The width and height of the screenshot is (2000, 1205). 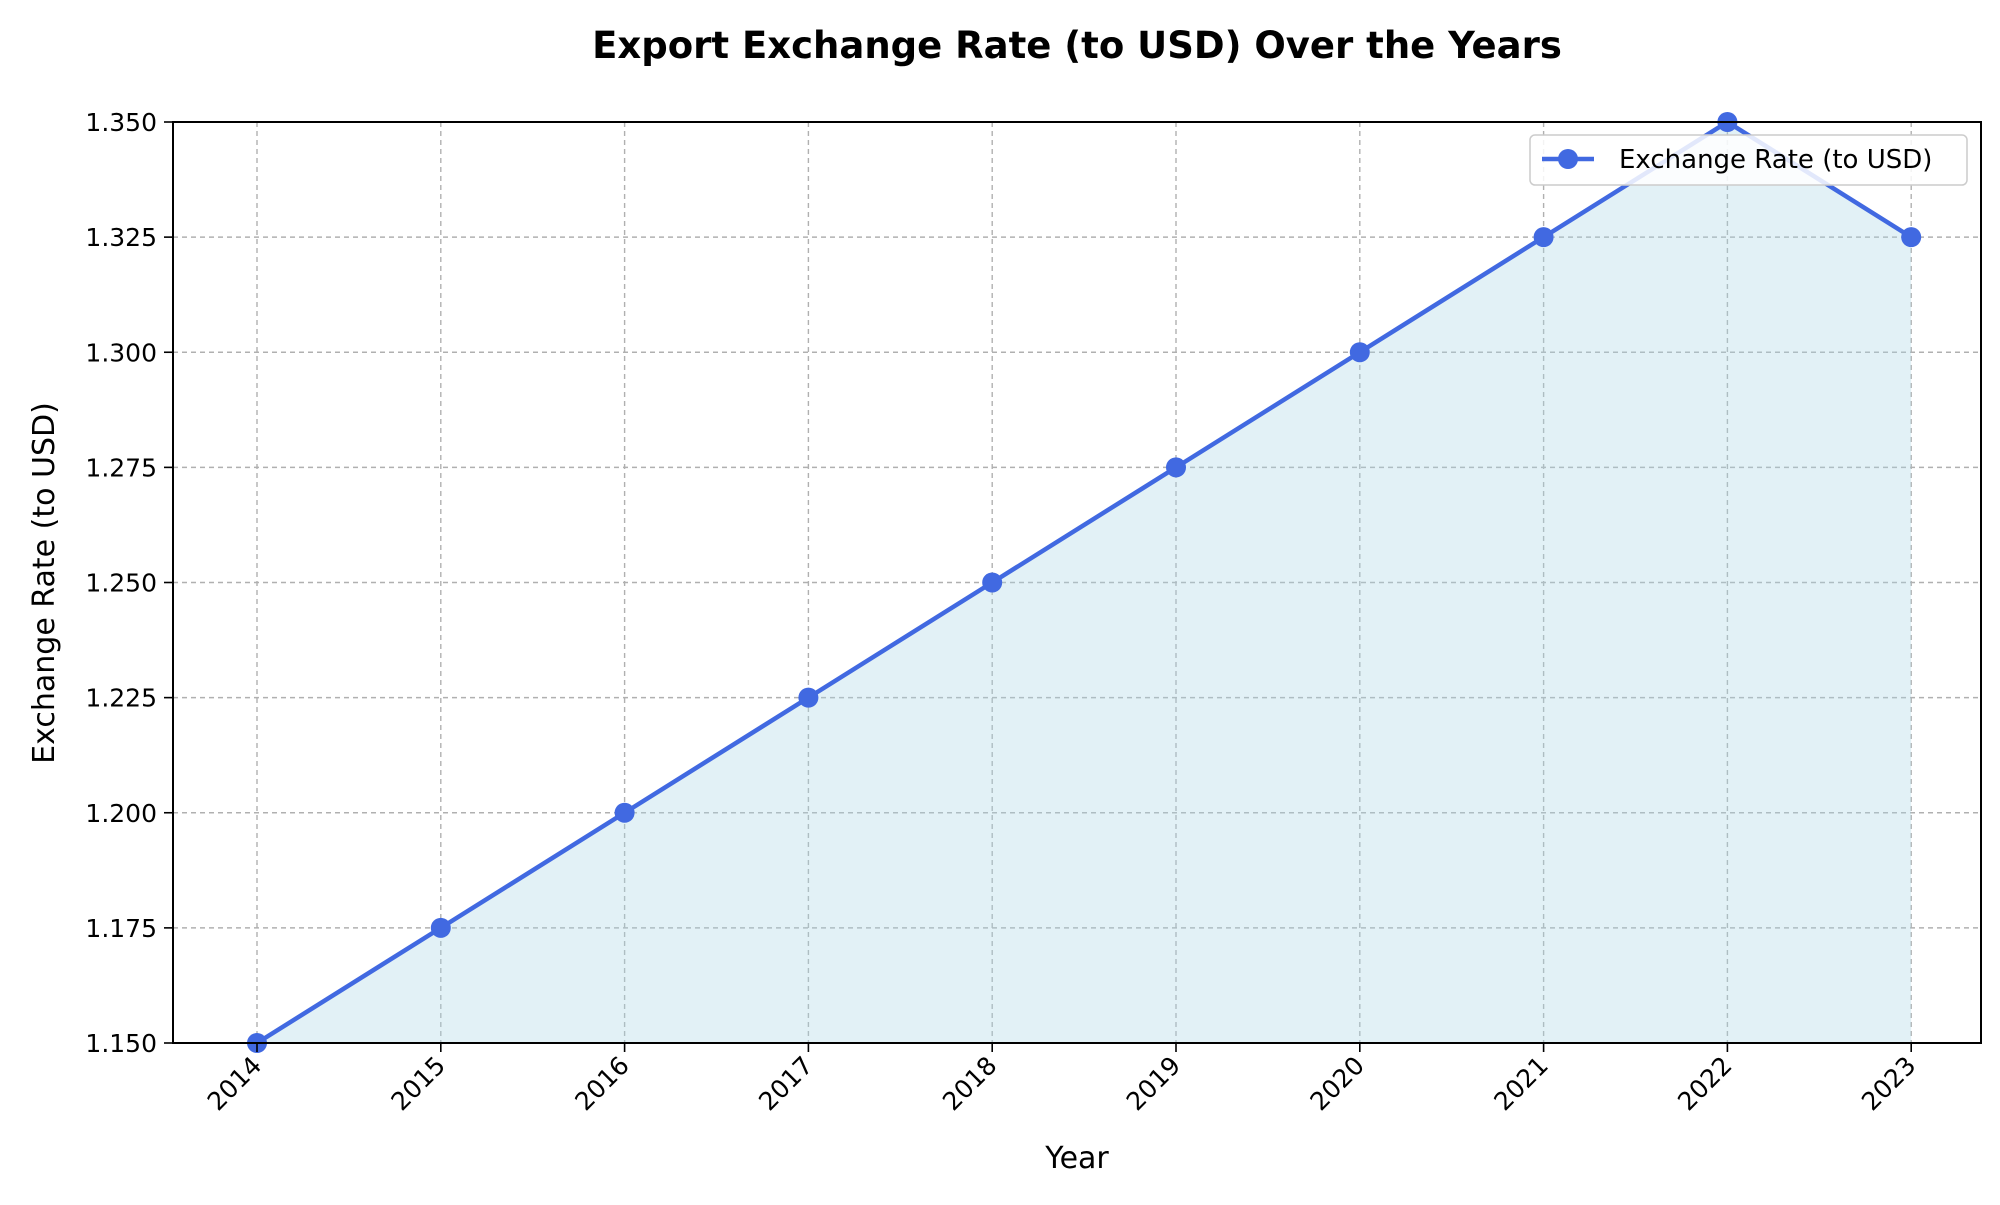 What do you see at coordinates (121, 237) in the screenshot?
I see `y-tick-label: 1.325` at bounding box center [121, 237].